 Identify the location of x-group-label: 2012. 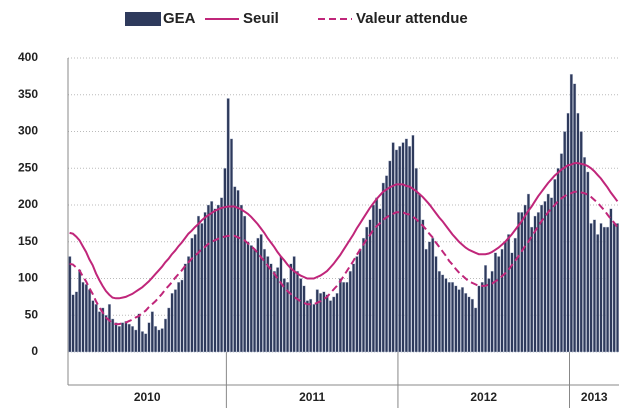
(483, 397).